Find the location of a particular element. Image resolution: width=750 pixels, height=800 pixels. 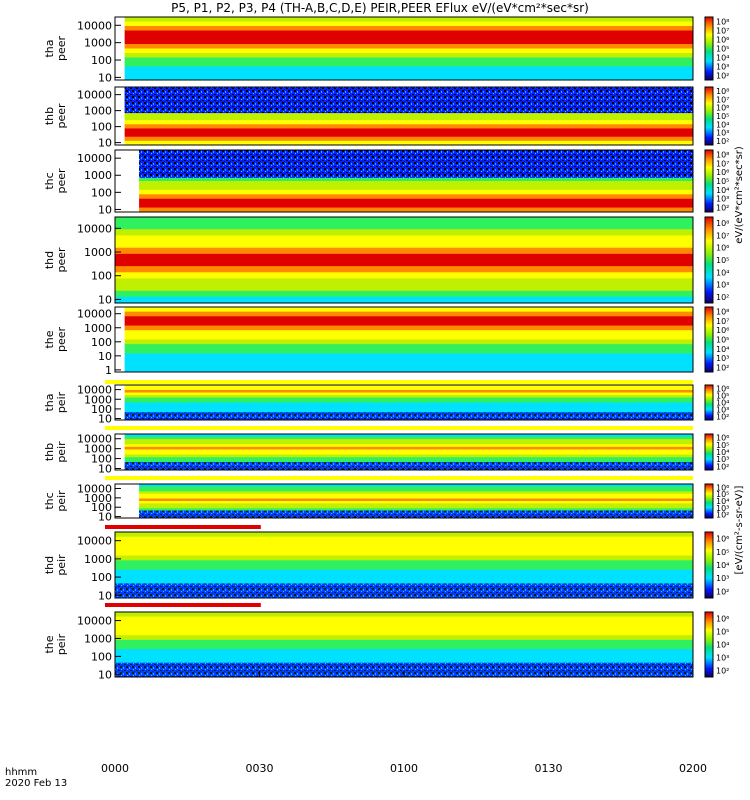

panel-label-probe: thb is located at coordinates (49, 452).